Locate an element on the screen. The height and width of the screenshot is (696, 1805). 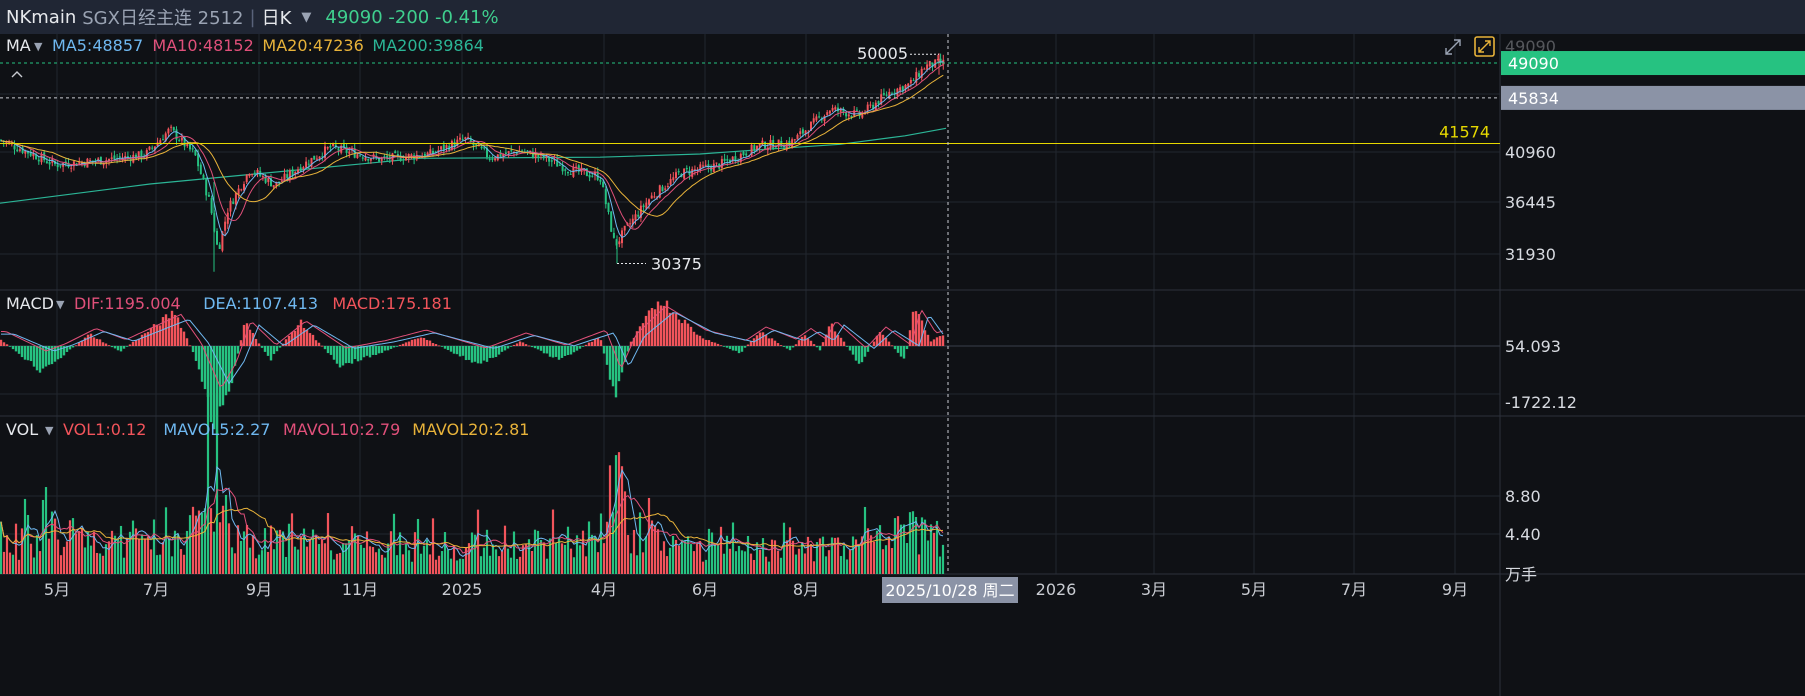
dea-line is located at coordinates (472, 348).